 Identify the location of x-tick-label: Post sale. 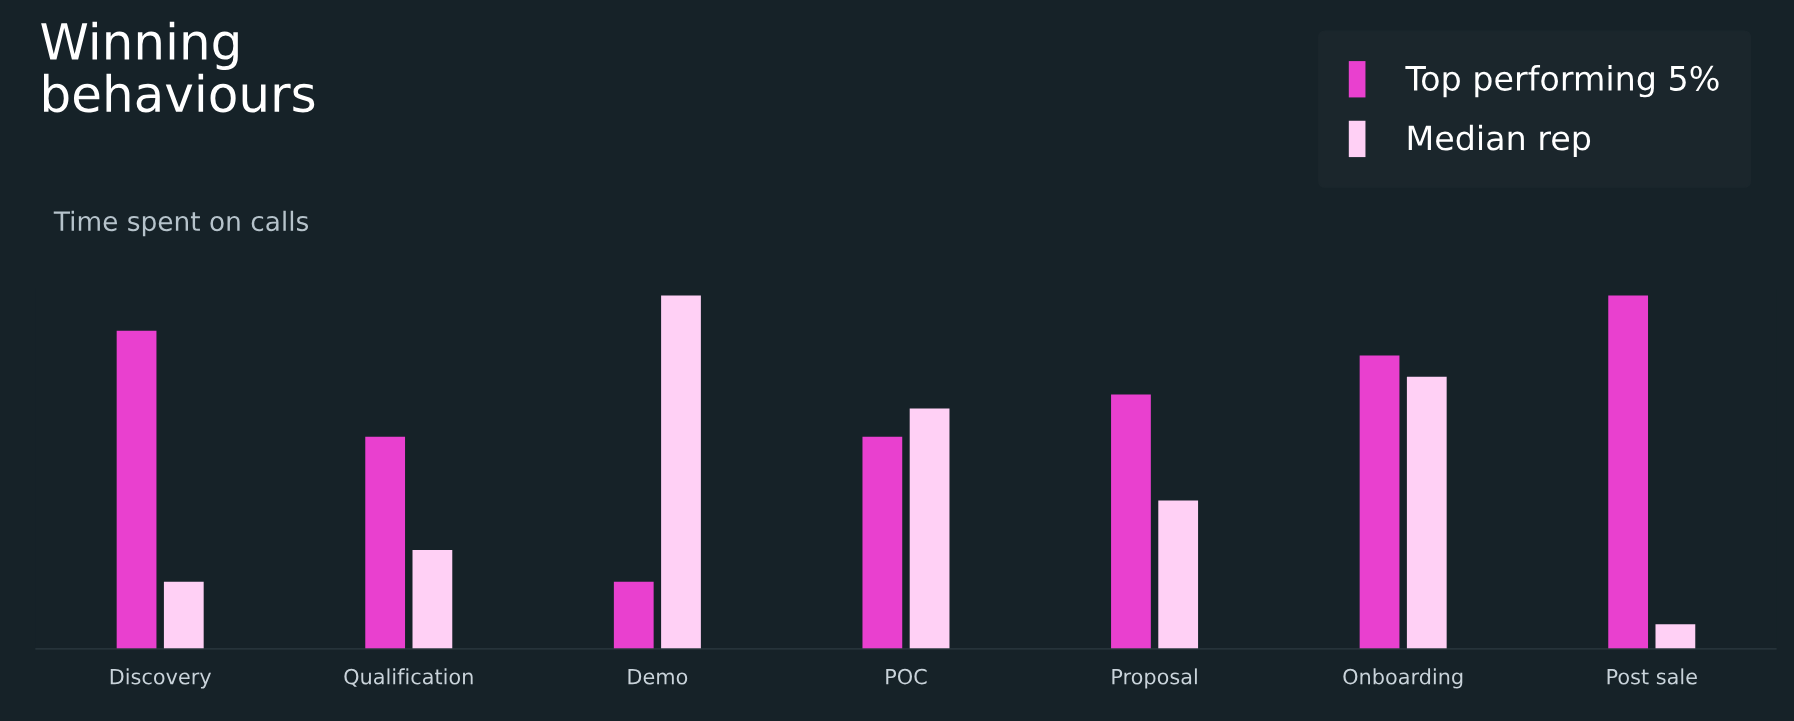
(1652, 676).